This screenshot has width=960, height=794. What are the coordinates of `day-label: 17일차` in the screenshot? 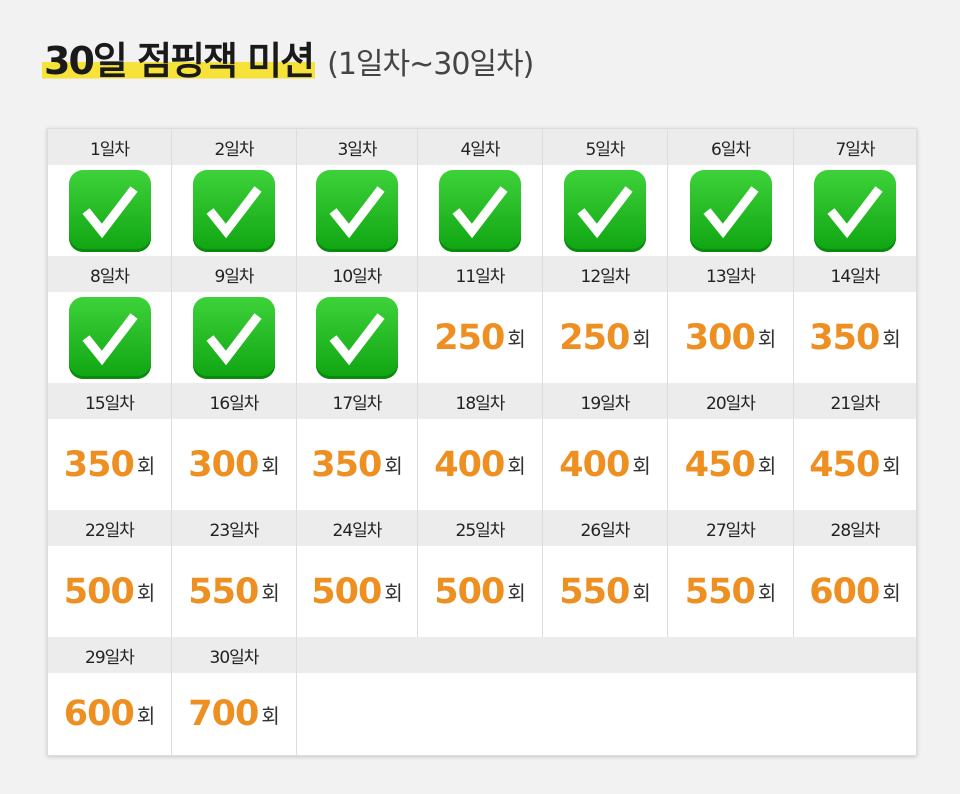 It's located at (357, 401).